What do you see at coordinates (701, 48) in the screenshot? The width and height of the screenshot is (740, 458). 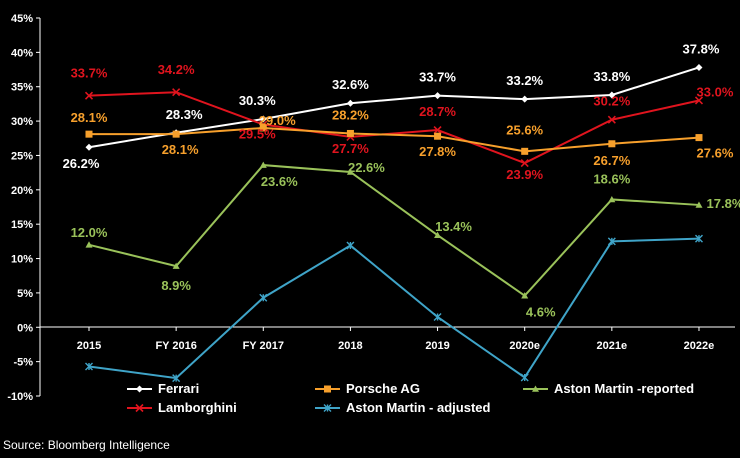 I see `ferrari-data-label: 37.8%` at bounding box center [701, 48].